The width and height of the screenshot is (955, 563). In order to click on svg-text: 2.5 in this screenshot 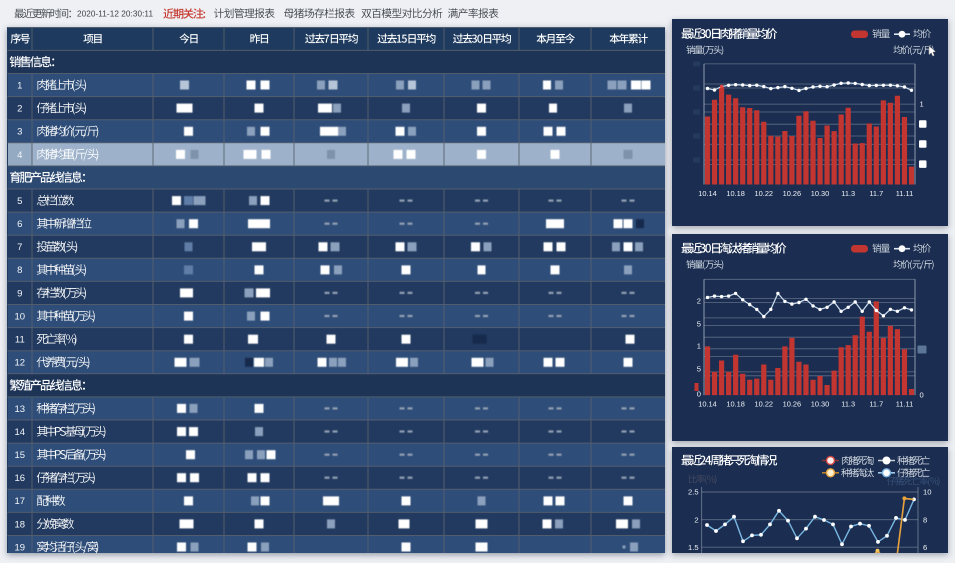, I will do `click(693, 492)`.